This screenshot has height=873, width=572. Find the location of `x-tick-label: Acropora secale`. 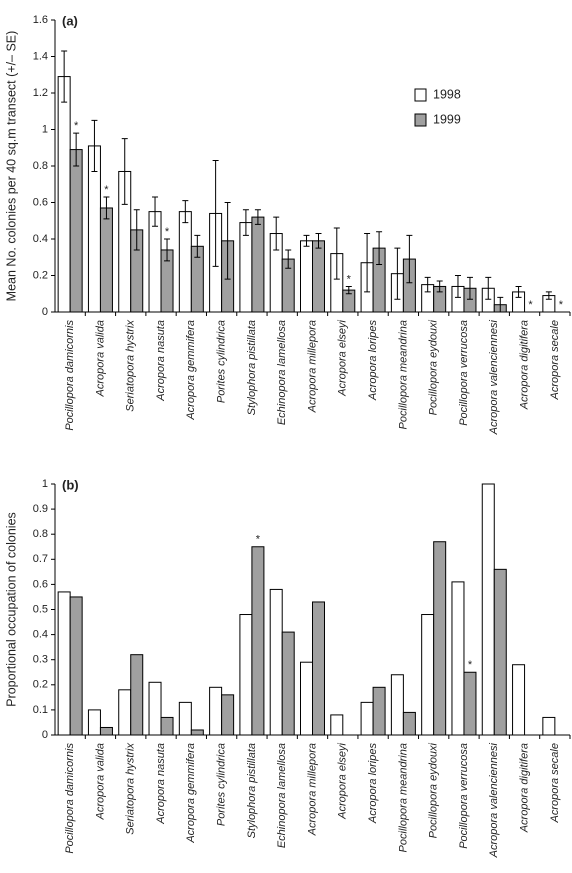

x-tick-label: Acropora secale is located at coordinates (555, 783).